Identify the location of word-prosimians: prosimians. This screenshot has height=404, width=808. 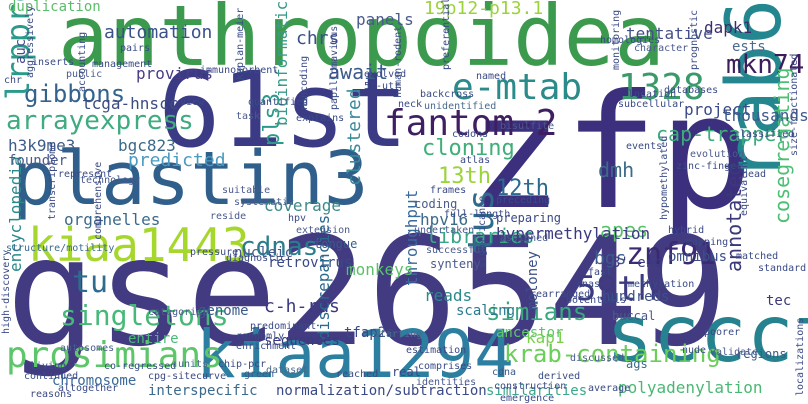
(114, 355).